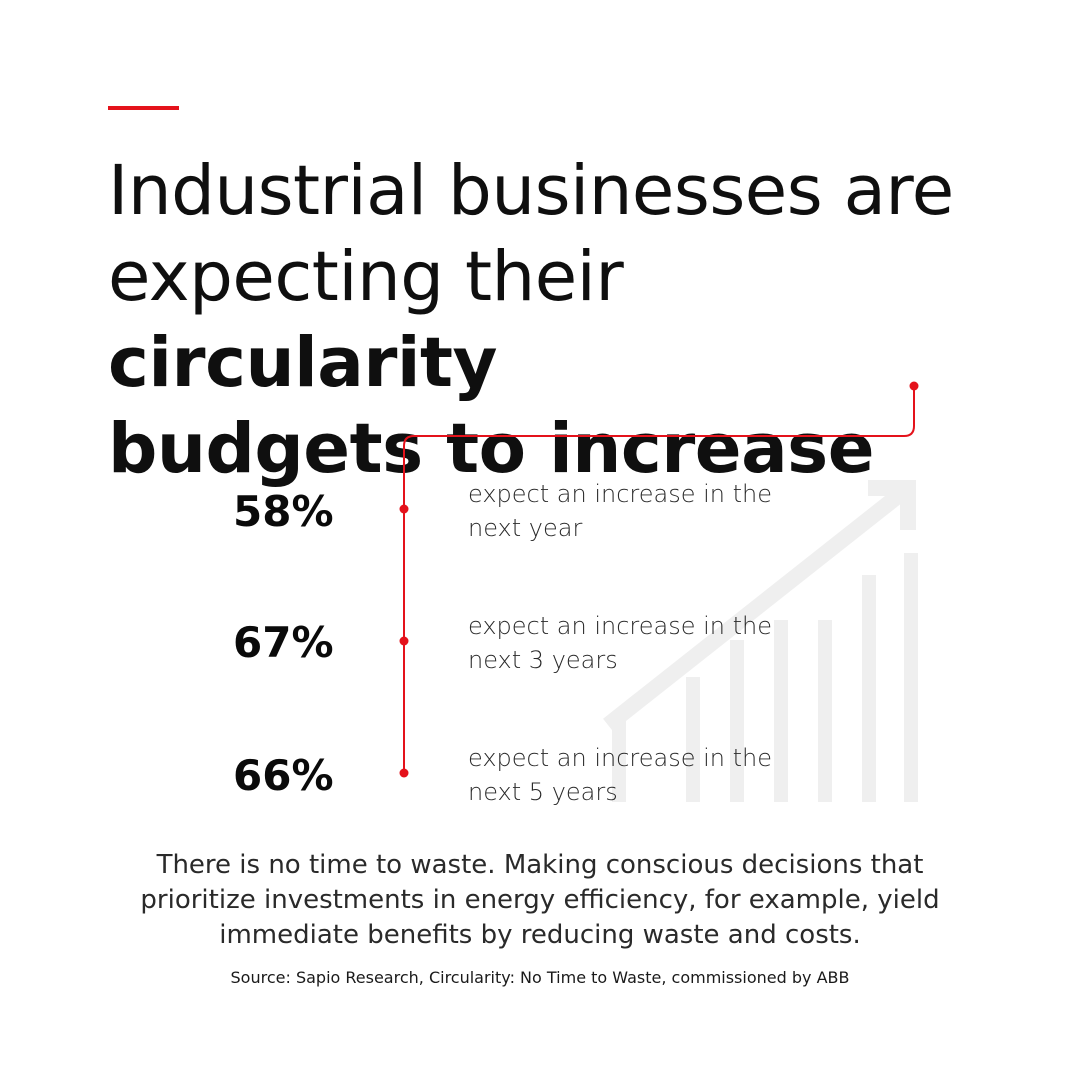 The image size is (1080, 1080). Describe the element at coordinates (914, 386) in the screenshot. I see `connector-end-dot` at that location.